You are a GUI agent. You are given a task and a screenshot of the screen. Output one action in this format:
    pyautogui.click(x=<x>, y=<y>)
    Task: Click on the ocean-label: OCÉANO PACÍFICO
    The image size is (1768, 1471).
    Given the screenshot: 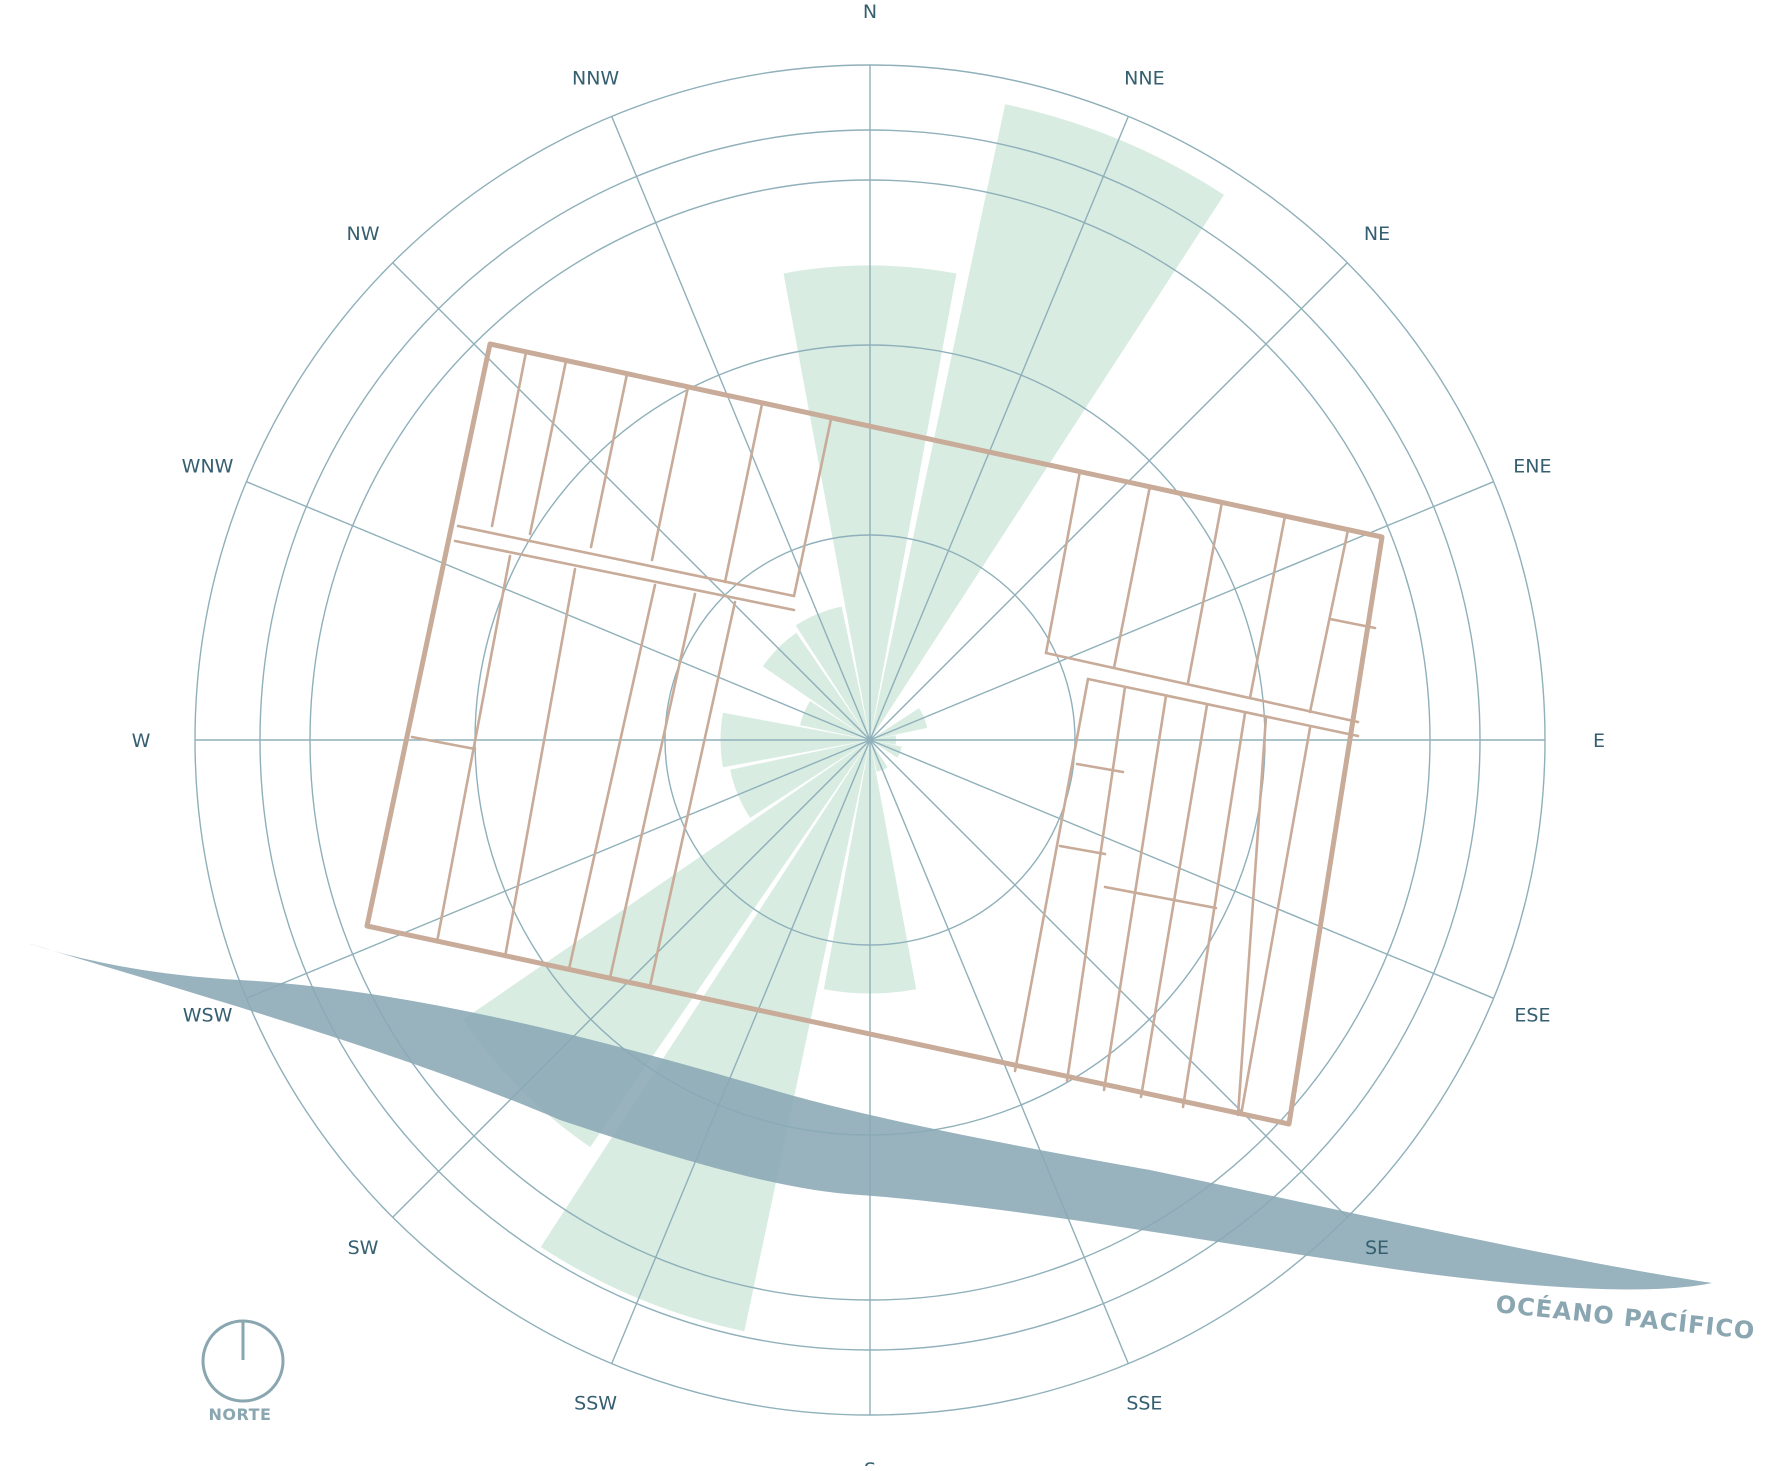 What is the action you would take?
    pyautogui.click(x=1625, y=1317)
    